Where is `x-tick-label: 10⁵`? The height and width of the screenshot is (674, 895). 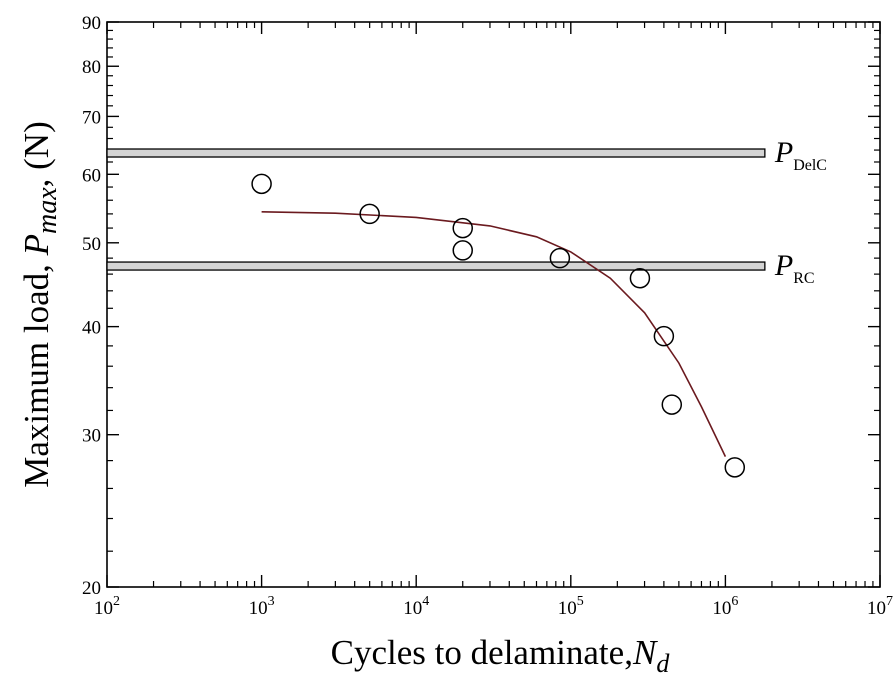
x-tick-label: 10⁵ is located at coordinates (571, 606).